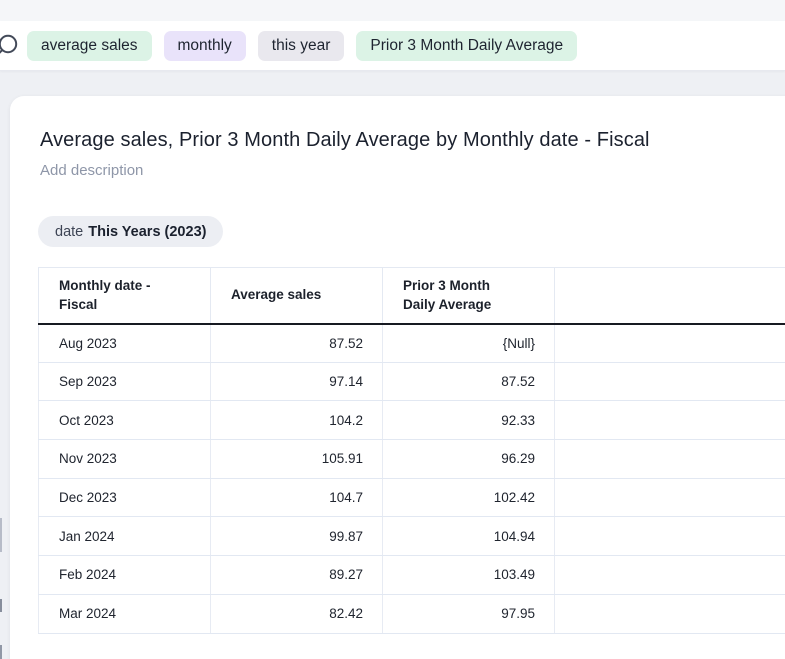  What do you see at coordinates (392, 10) in the screenshot?
I see `window-top-strip` at bounding box center [392, 10].